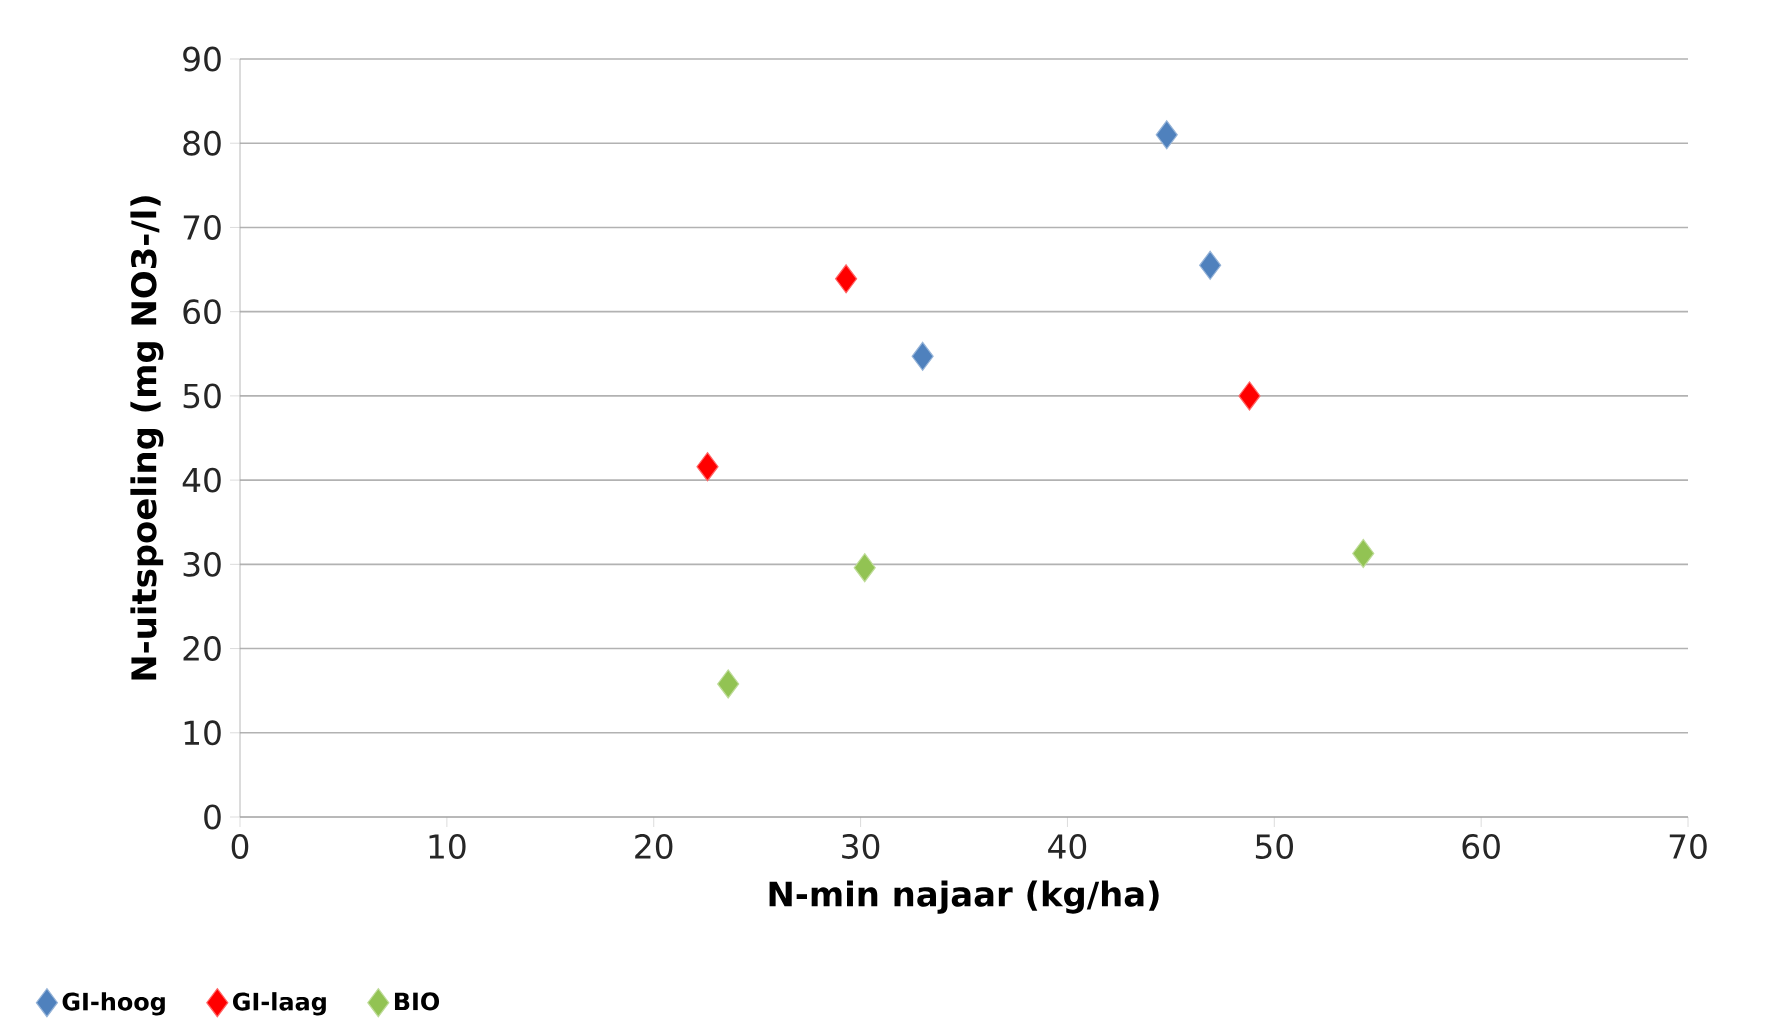 This screenshot has width=1768, height=1033. What do you see at coordinates (964, 897) in the screenshot?
I see `x-axis-title: N-min najaar (kg/ha)` at bounding box center [964, 897].